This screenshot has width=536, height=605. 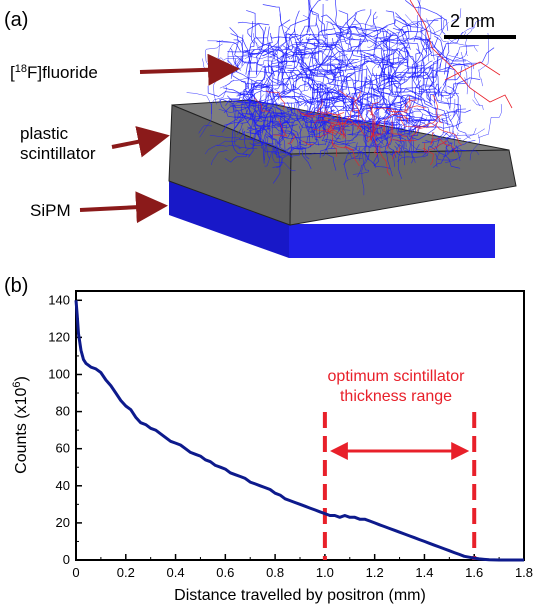 What do you see at coordinates (50, 210) in the screenshot?
I see `sipm-label: SiPM` at bounding box center [50, 210].